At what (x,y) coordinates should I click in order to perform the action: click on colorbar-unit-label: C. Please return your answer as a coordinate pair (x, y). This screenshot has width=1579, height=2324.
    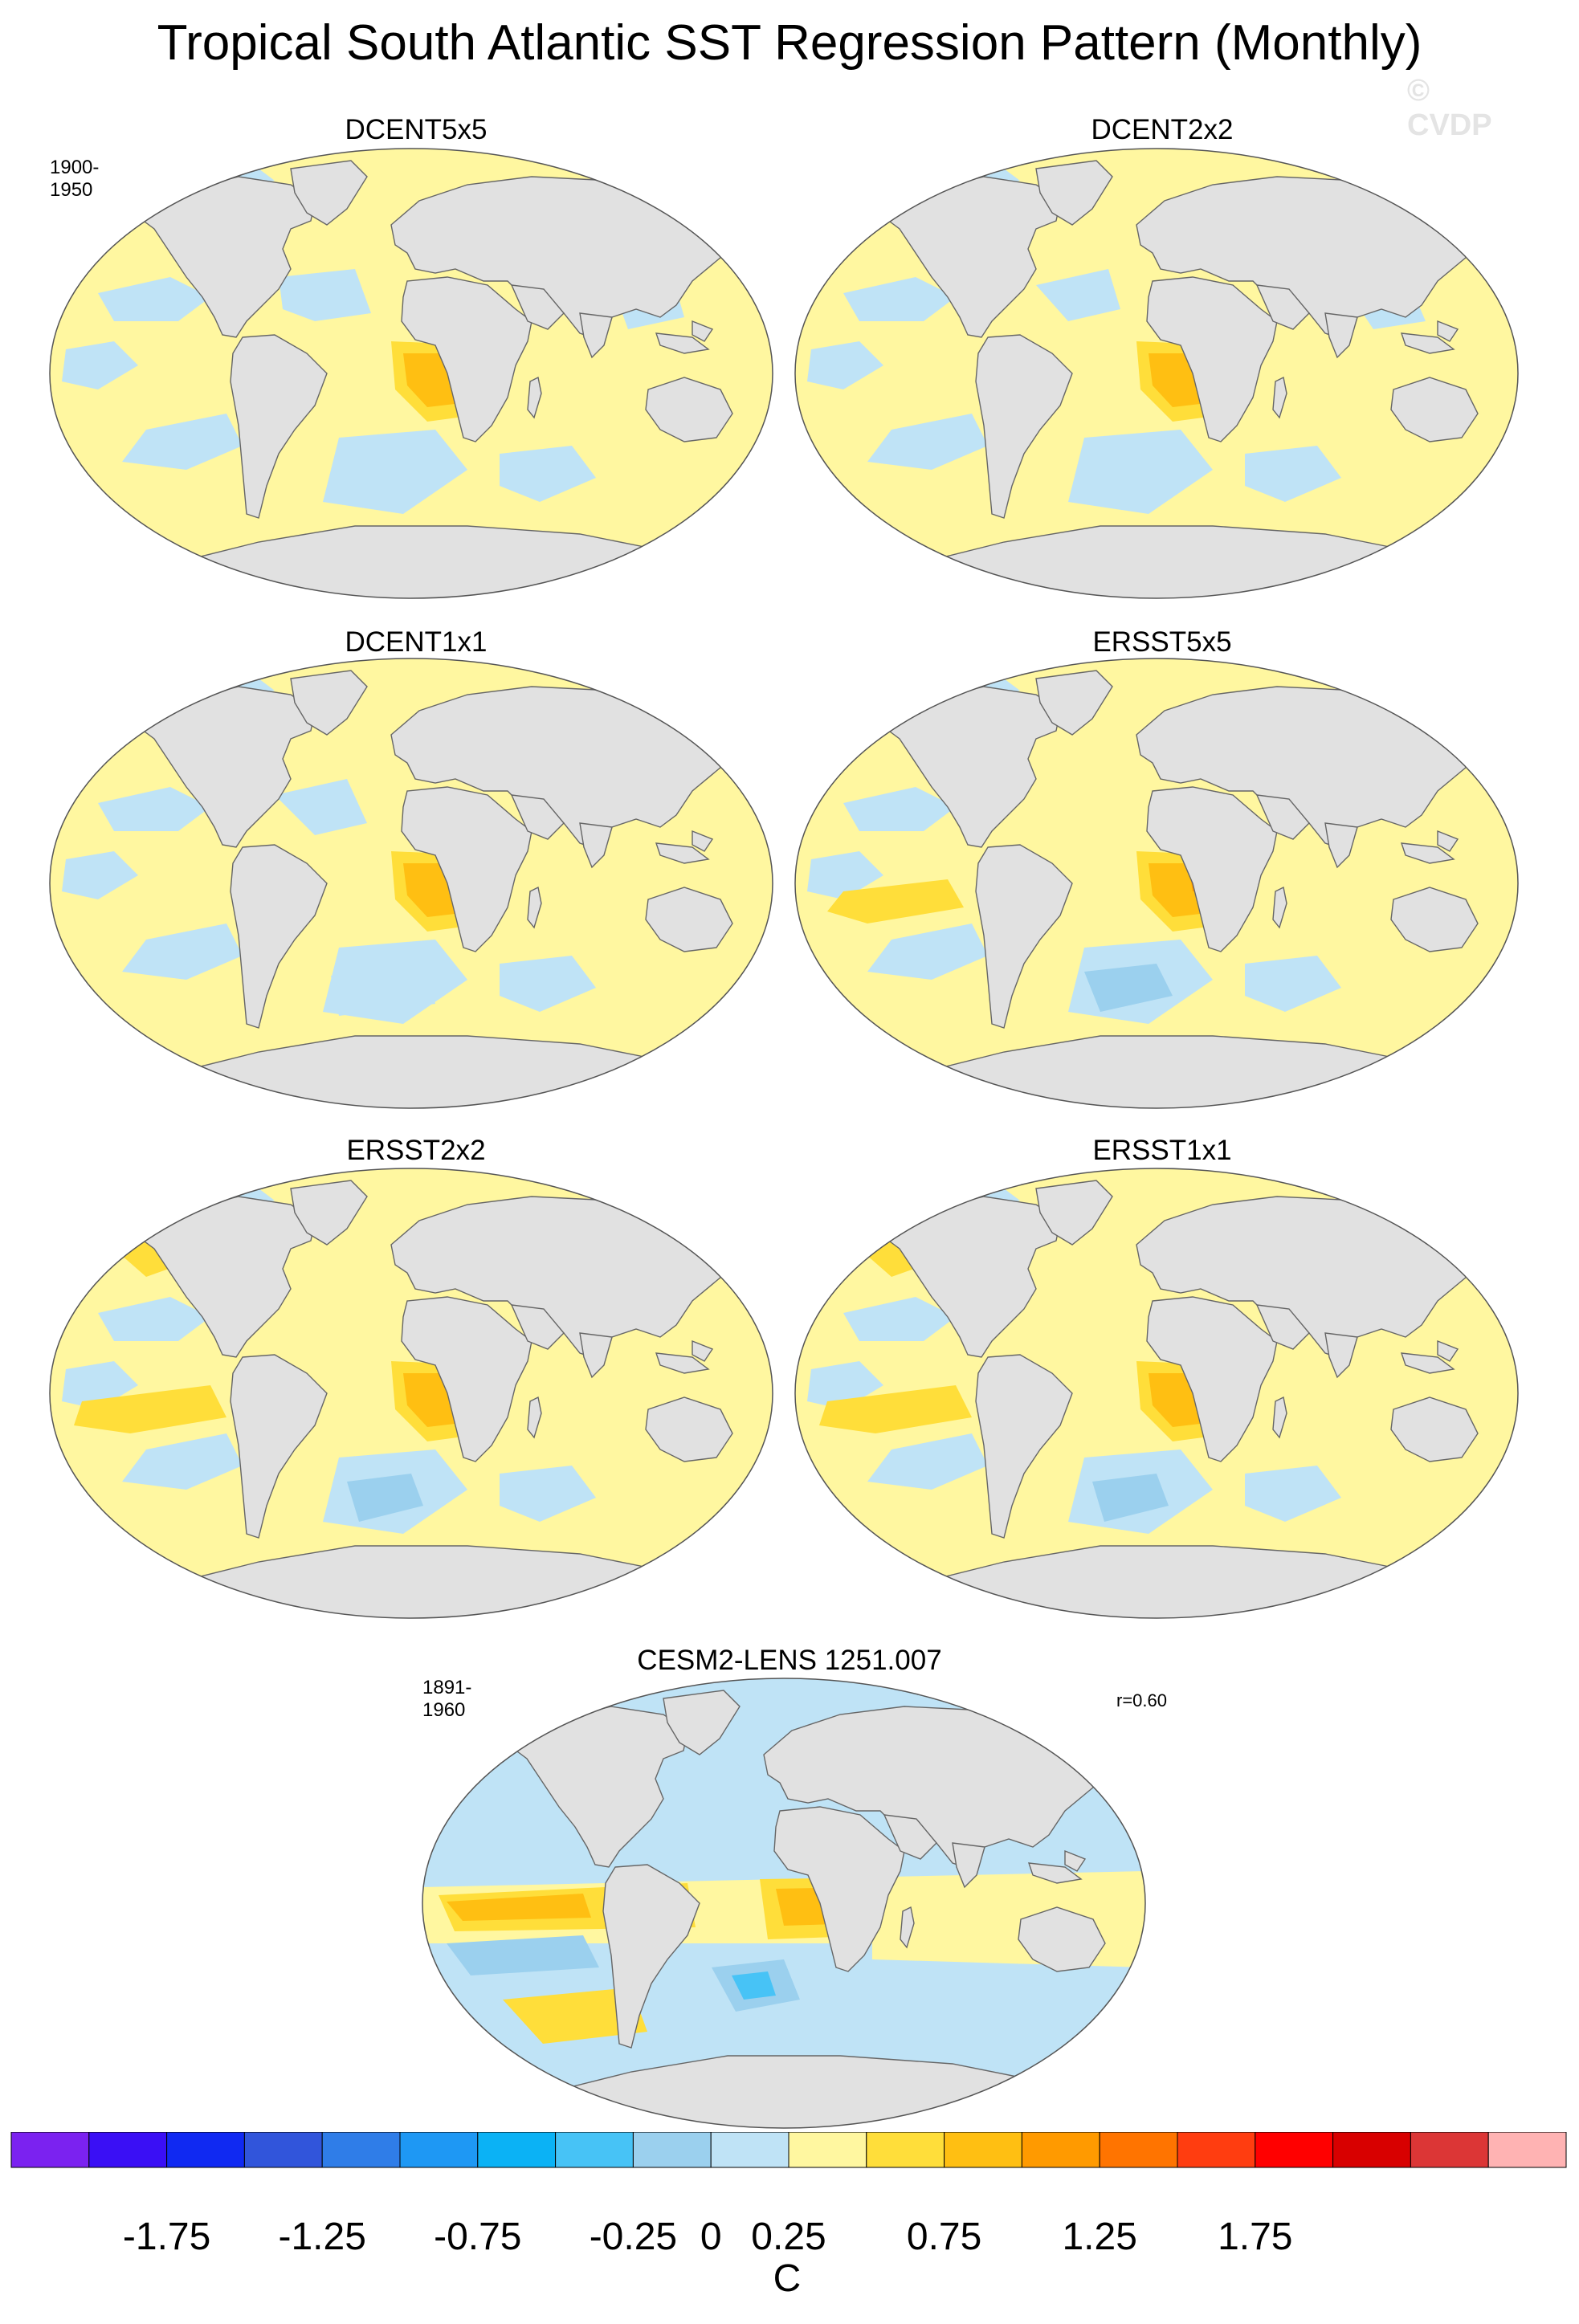
    Looking at the image, I should click on (787, 2279).